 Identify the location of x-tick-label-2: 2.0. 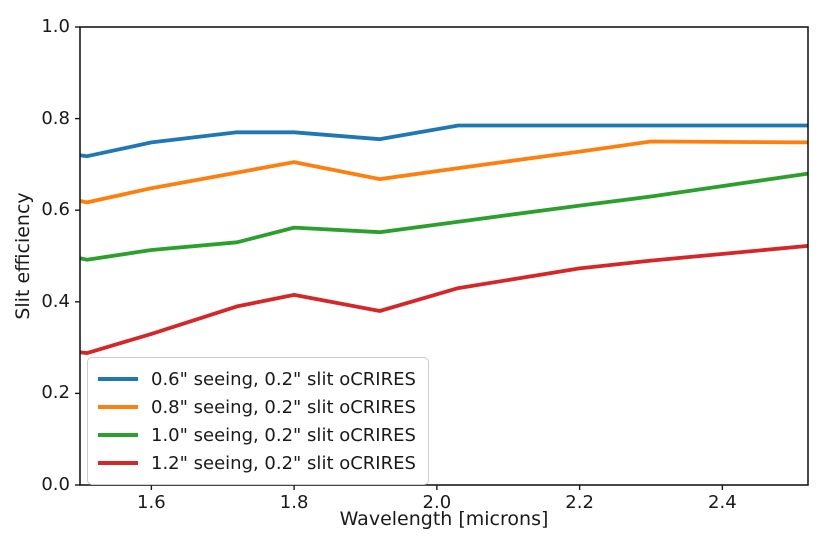
(437, 502).